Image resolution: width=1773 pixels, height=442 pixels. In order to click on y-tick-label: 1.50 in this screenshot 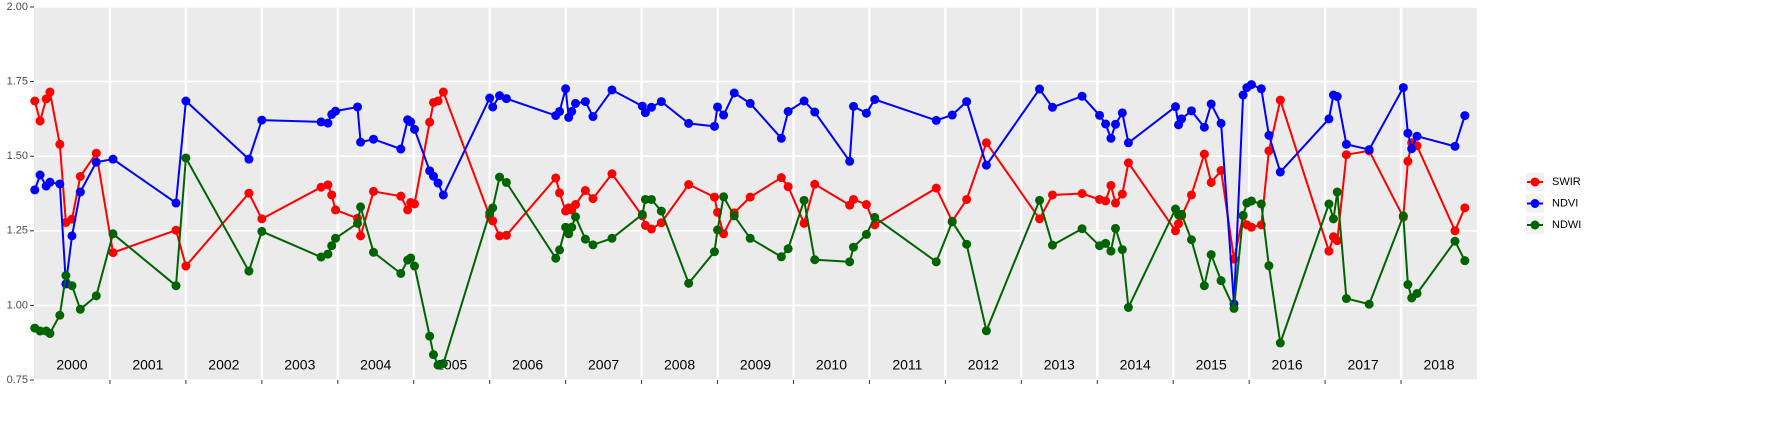, I will do `click(17, 156)`.